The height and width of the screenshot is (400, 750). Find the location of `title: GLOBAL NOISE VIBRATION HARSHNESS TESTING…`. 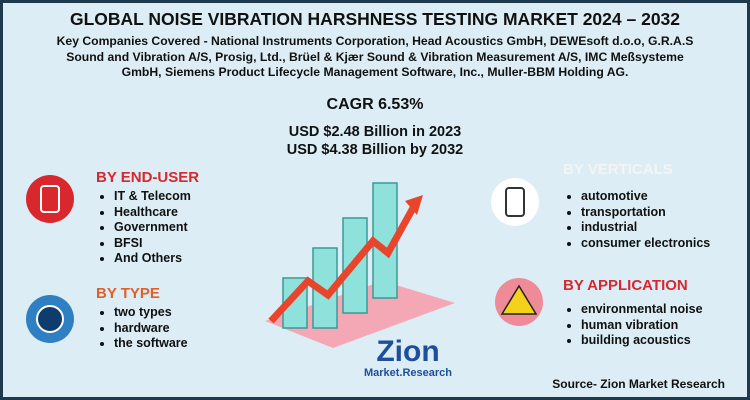

title: GLOBAL NOISE VIBRATION HARSHNESS TESTING… is located at coordinates (375, 19).